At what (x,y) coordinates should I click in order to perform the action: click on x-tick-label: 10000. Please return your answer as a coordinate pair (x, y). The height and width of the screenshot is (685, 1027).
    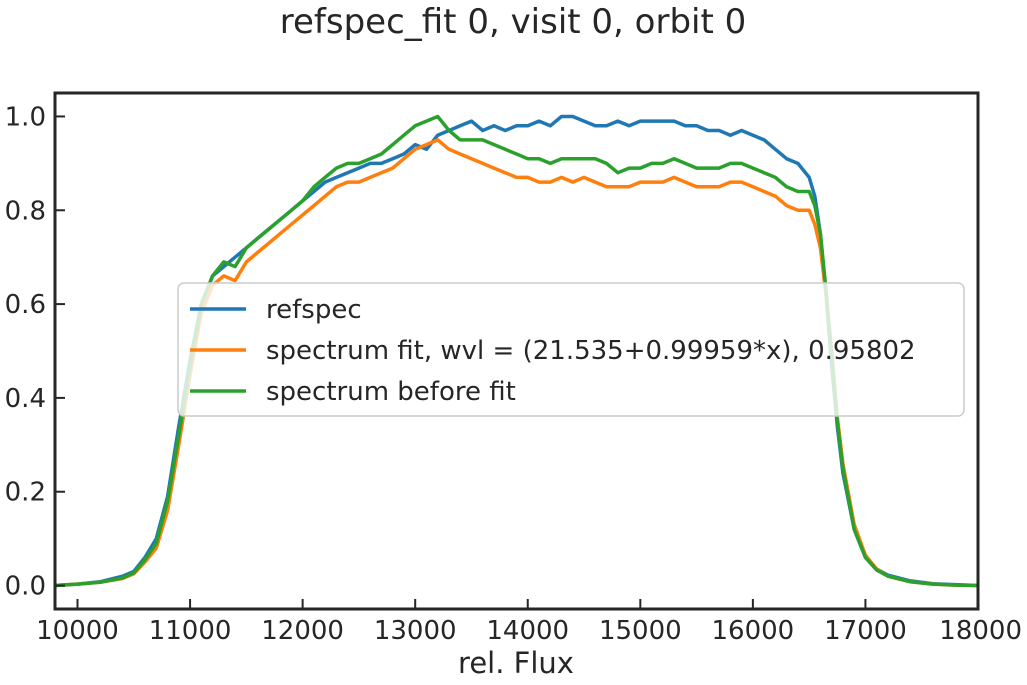
    Looking at the image, I should click on (77, 631).